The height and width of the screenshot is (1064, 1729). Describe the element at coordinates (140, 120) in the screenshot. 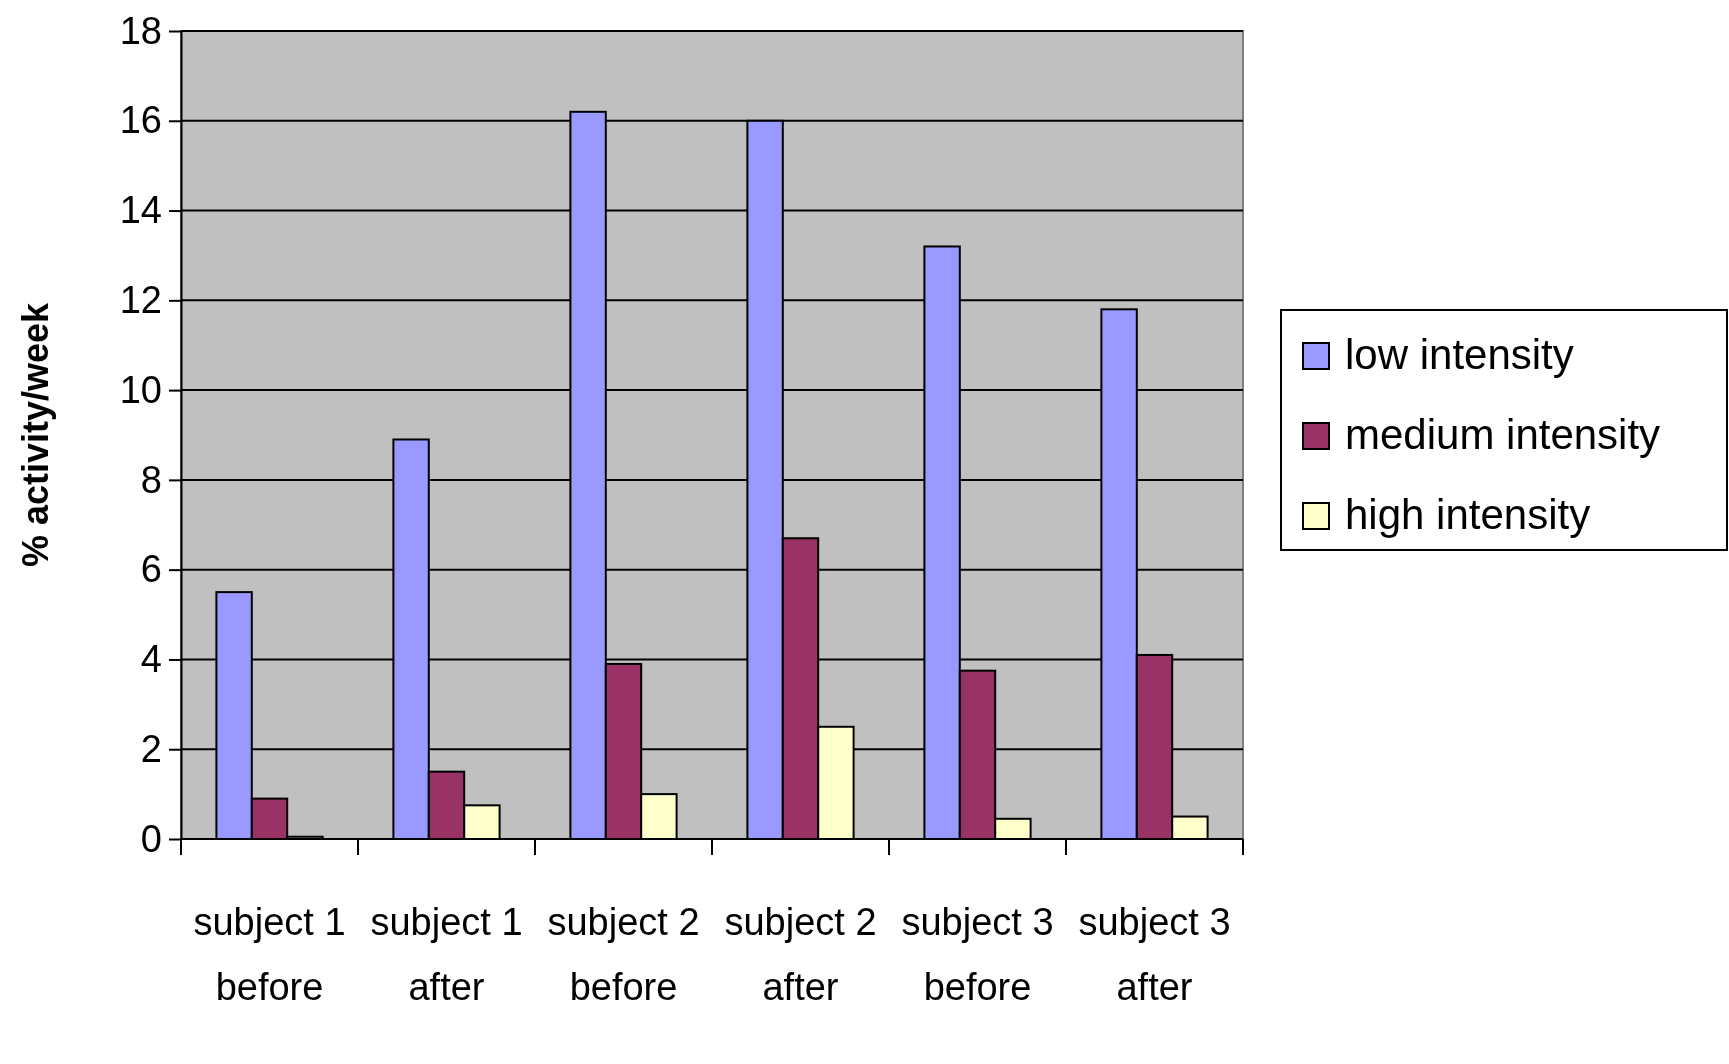

I see `y-tick-label: 16` at that location.